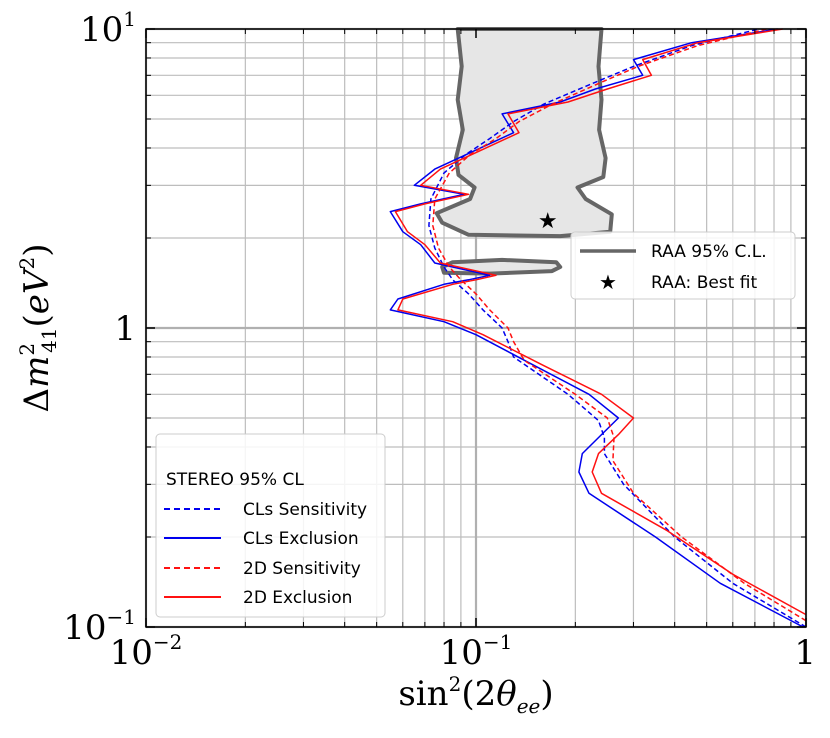 The height and width of the screenshot is (738, 830). I want to click on y-axis-label: Δm241(eV2), so click(38, 328).